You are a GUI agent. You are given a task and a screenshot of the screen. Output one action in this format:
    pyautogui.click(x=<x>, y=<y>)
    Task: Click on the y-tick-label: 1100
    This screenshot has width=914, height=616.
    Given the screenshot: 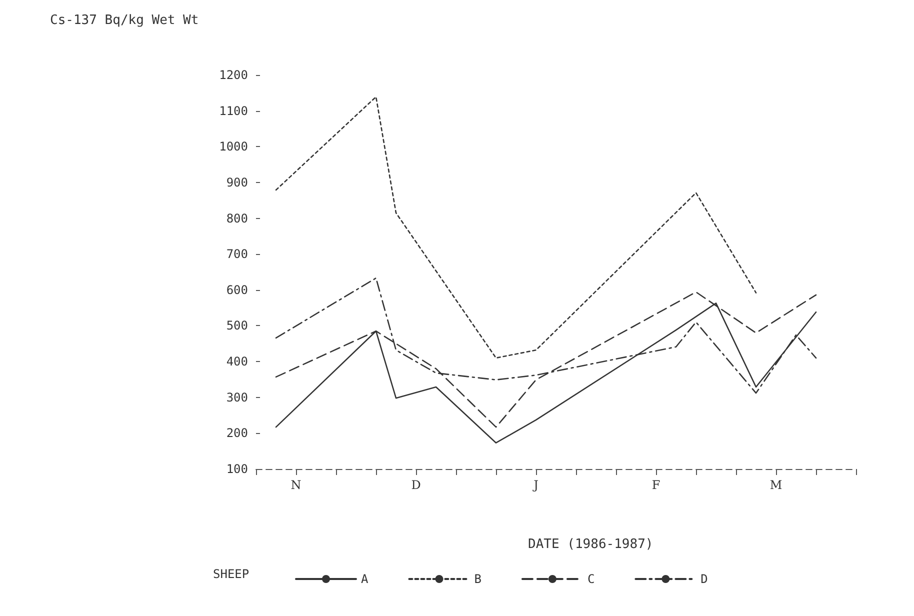 What is the action you would take?
    pyautogui.click(x=233, y=111)
    